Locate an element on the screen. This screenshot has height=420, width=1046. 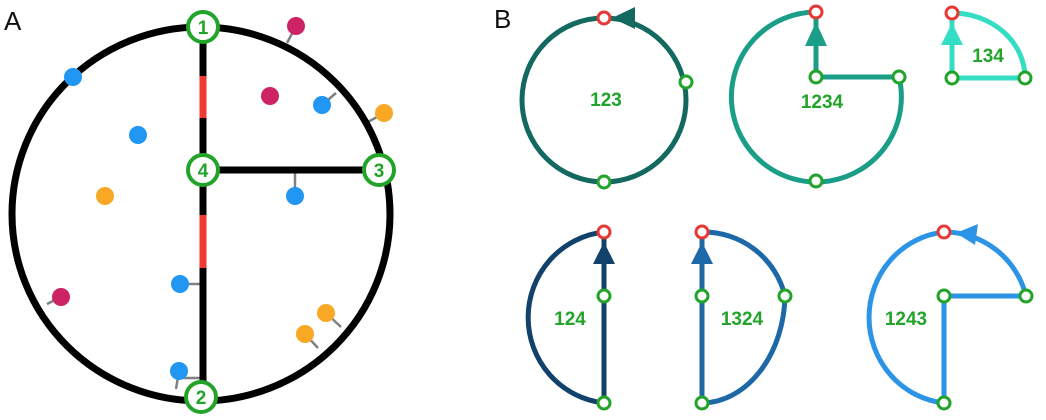
cycle-label: 1324 is located at coordinates (742, 319).